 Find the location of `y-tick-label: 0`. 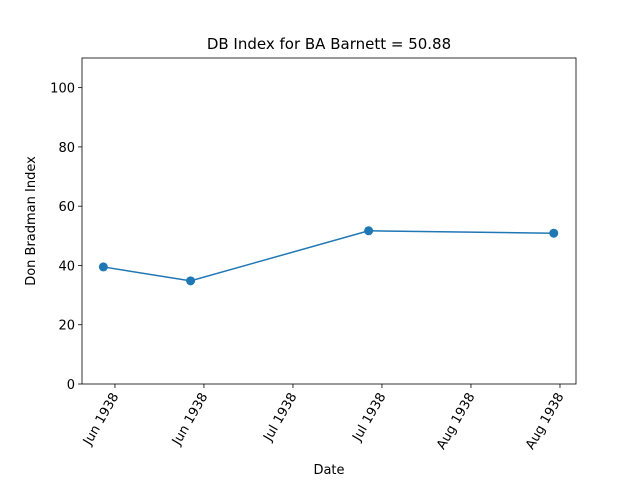

y-tick-label: 0 is located at coordinates (71, 385).